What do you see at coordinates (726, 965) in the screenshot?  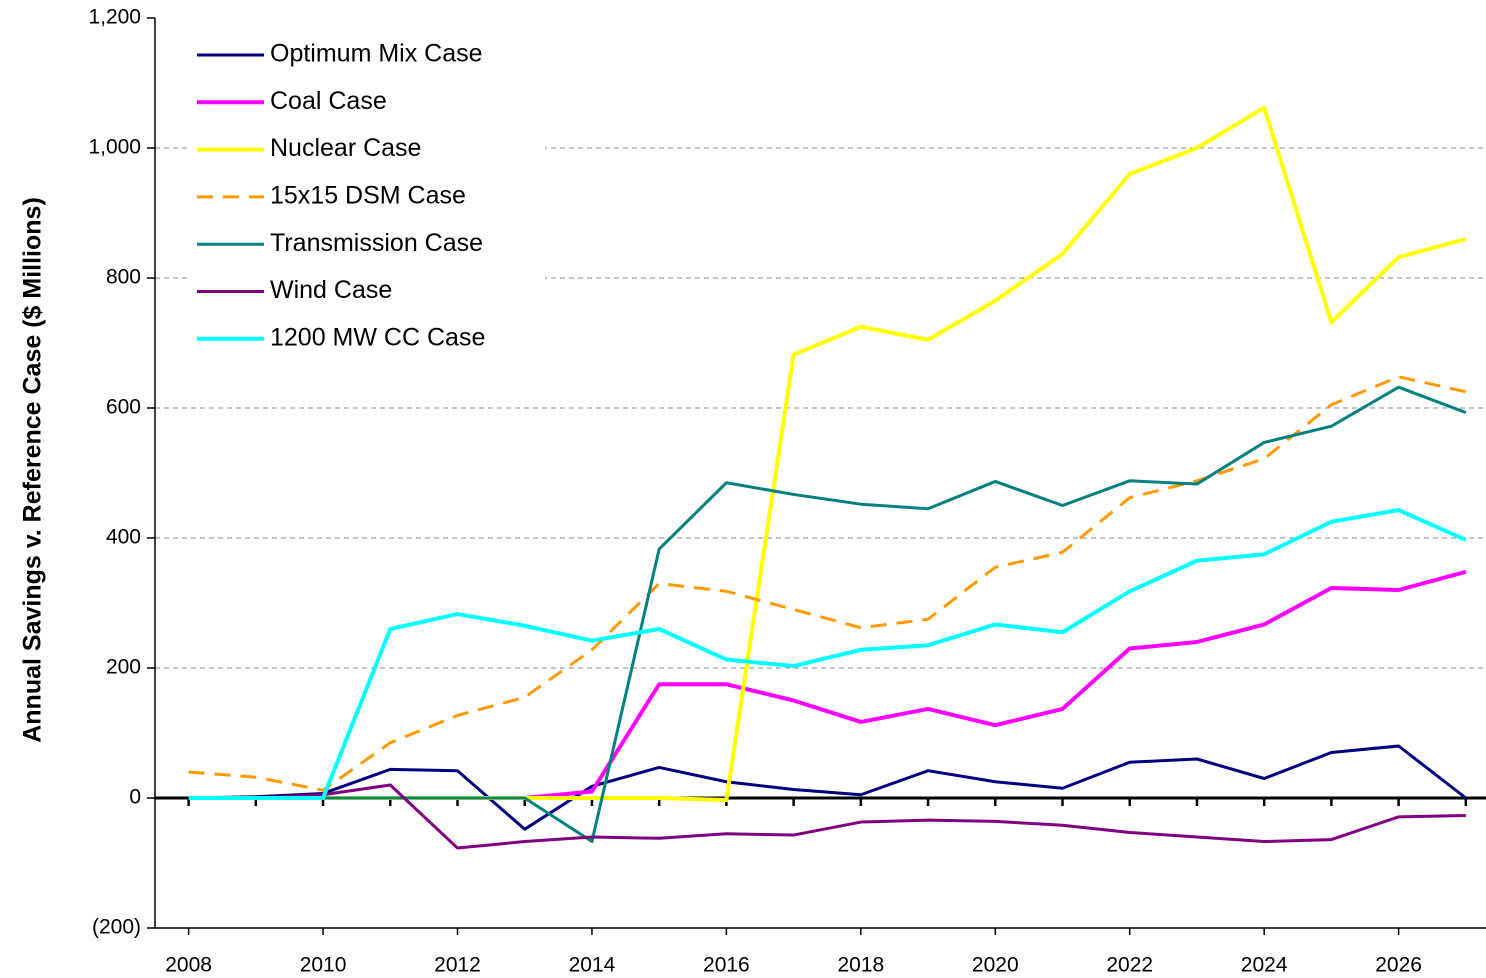 I see `x-tick-label: 2016` at bounding box center [726, 965].